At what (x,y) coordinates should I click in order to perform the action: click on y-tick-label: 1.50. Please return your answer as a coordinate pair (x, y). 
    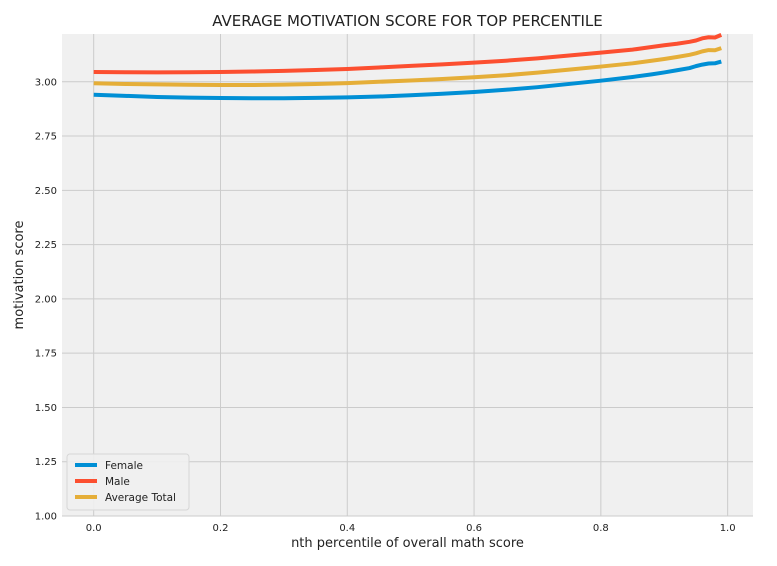
    Looking at the image, I should click on (46, 408).